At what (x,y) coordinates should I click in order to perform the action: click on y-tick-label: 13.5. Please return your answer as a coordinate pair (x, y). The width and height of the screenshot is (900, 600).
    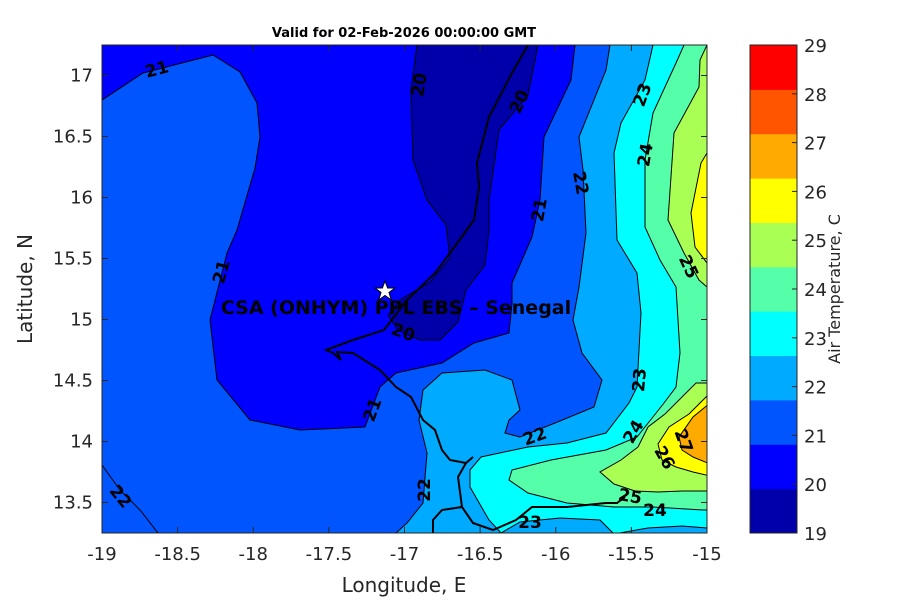
    Looking at the image, I should click on (73, 503).